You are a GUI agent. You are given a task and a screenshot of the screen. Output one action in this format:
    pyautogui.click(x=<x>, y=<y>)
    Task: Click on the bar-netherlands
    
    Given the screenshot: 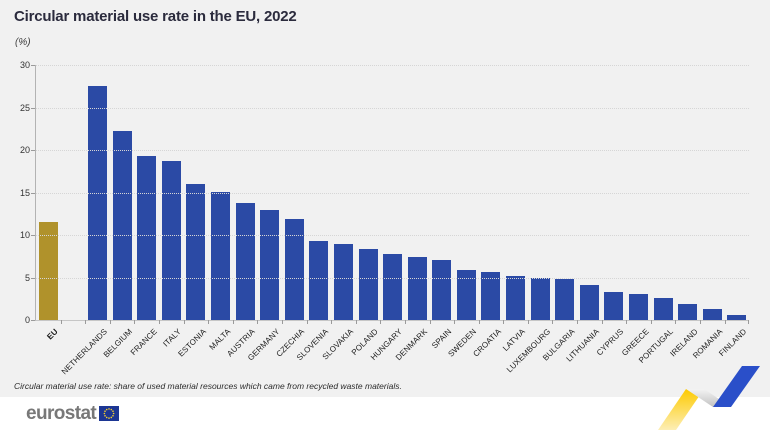 What is the action you would take?
    pyautogui.click(x=97, y=203)
    